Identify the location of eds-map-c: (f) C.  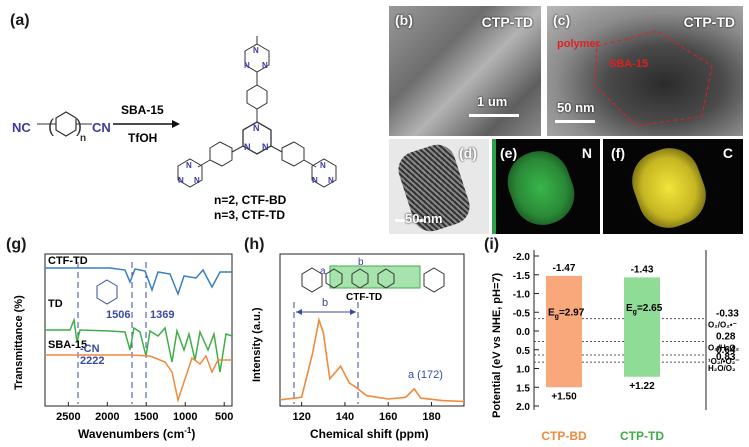
(673, 186).